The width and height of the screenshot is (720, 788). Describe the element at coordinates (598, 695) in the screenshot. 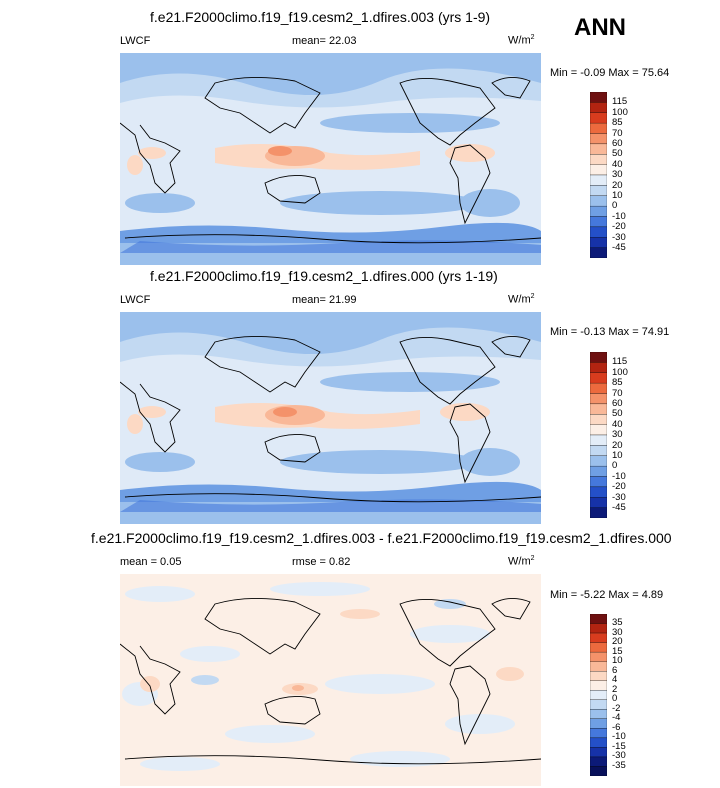

I see `panel-3-colorbar` at that location.